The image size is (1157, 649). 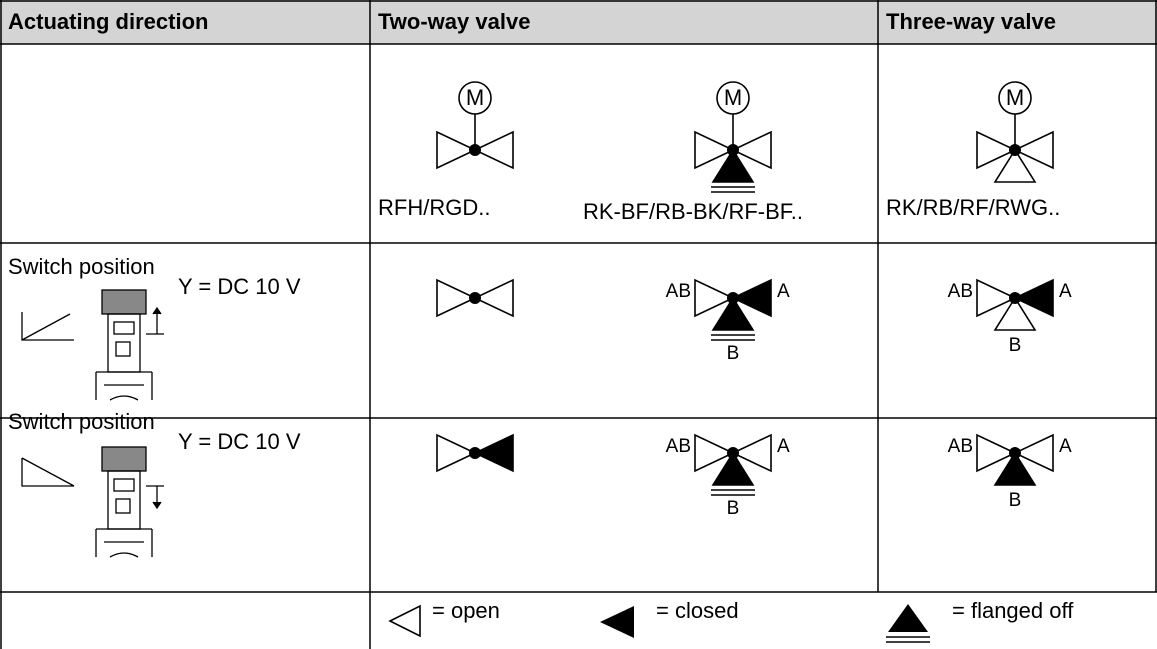 I want to click on valve-label: RK-BF/RB-BK/RF-BF.., so click(x=693, y=211).